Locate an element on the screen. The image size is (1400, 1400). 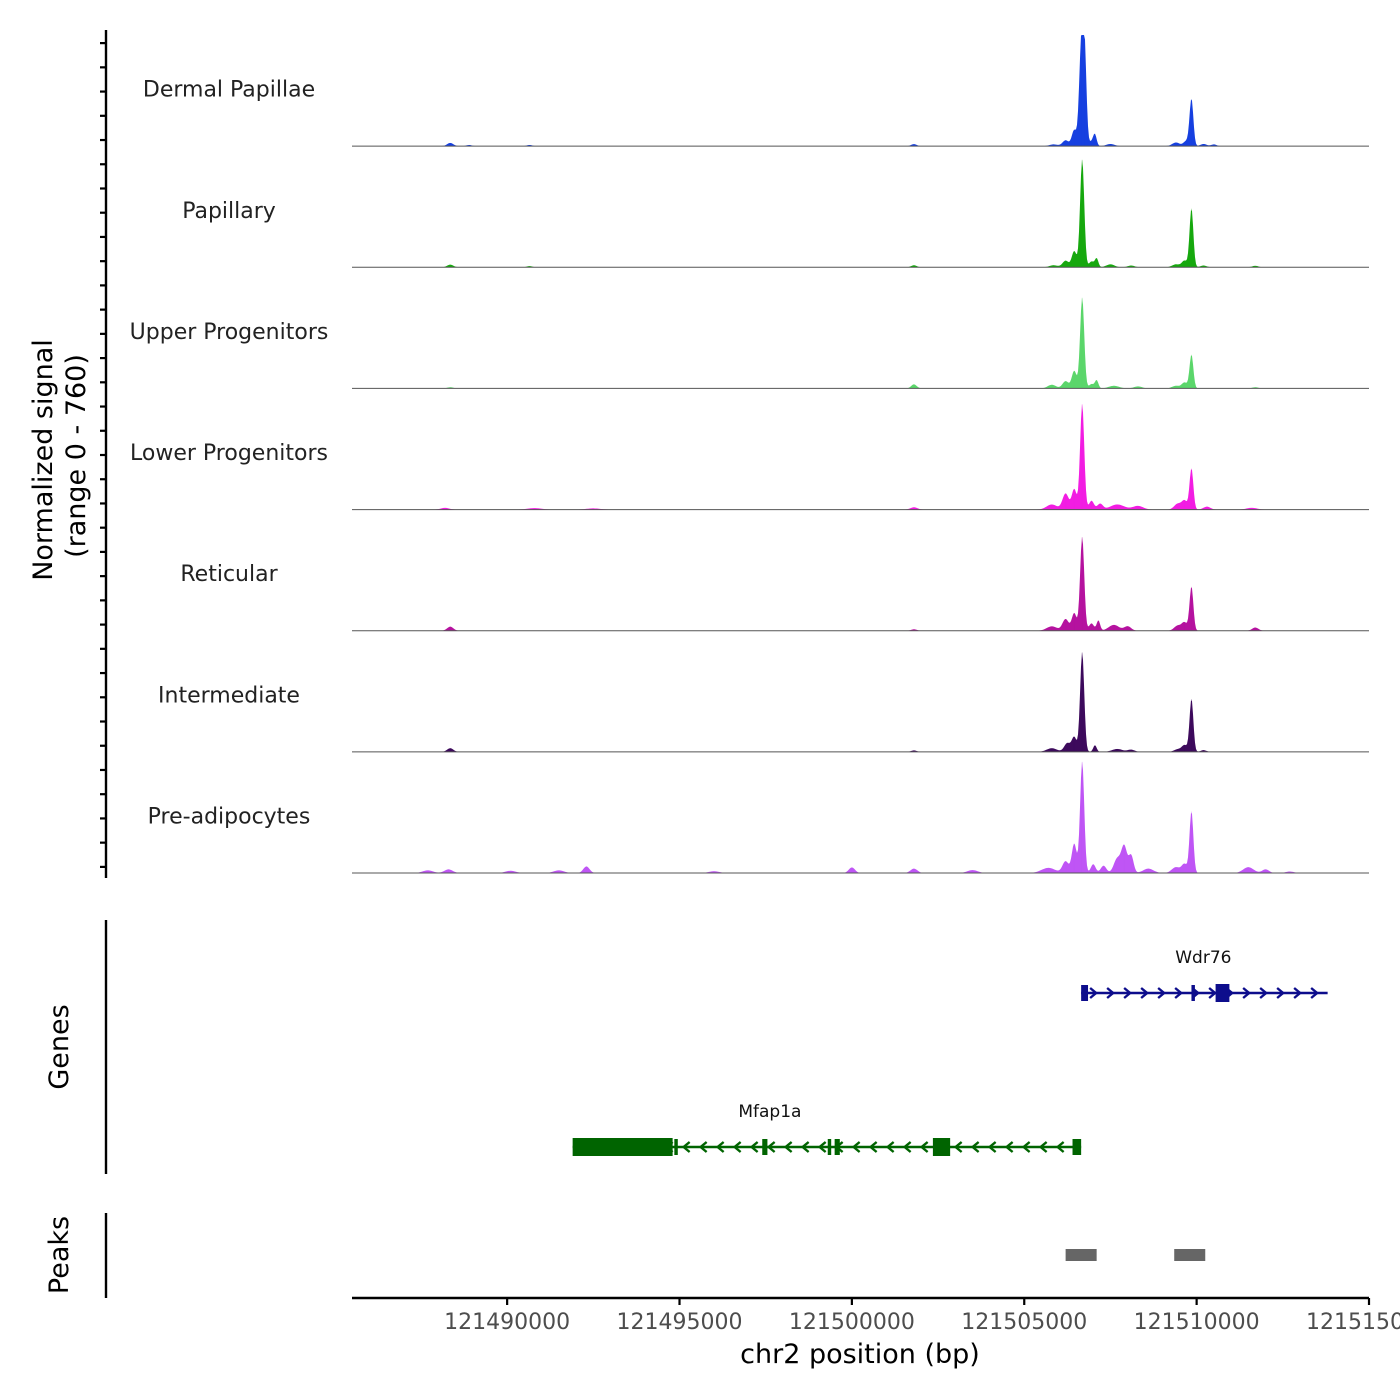
x-axis-label: chr2 position (bp) is located at coordinates (860, 1354).